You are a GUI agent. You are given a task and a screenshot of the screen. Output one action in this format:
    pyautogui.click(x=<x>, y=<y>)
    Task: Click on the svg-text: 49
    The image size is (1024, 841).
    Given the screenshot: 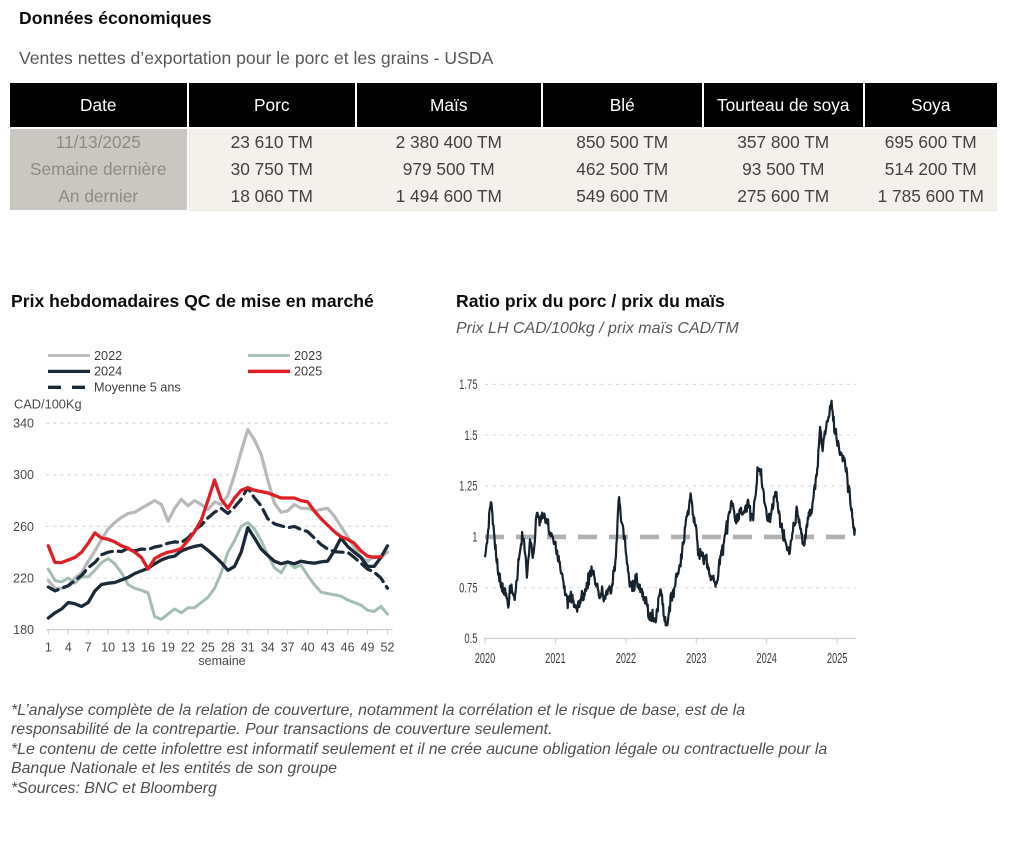 What is the action you would take?
    pyautogui.click(x=368, y=648)
    